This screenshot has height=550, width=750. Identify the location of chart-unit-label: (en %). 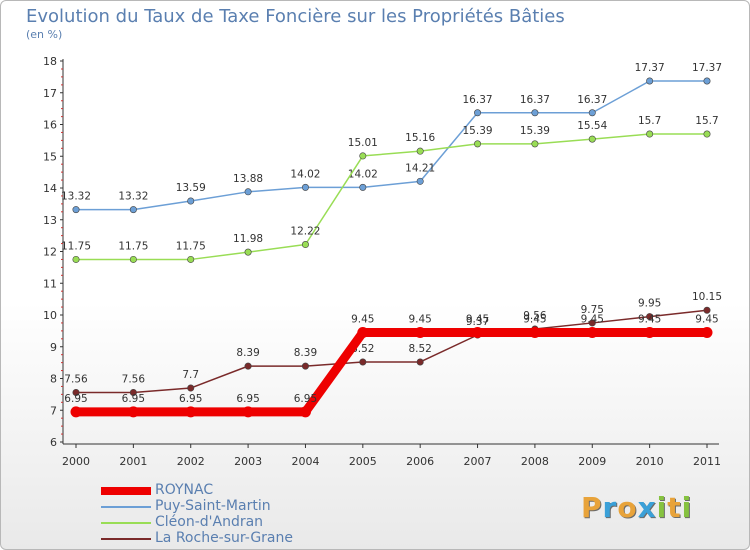
(44, 34).